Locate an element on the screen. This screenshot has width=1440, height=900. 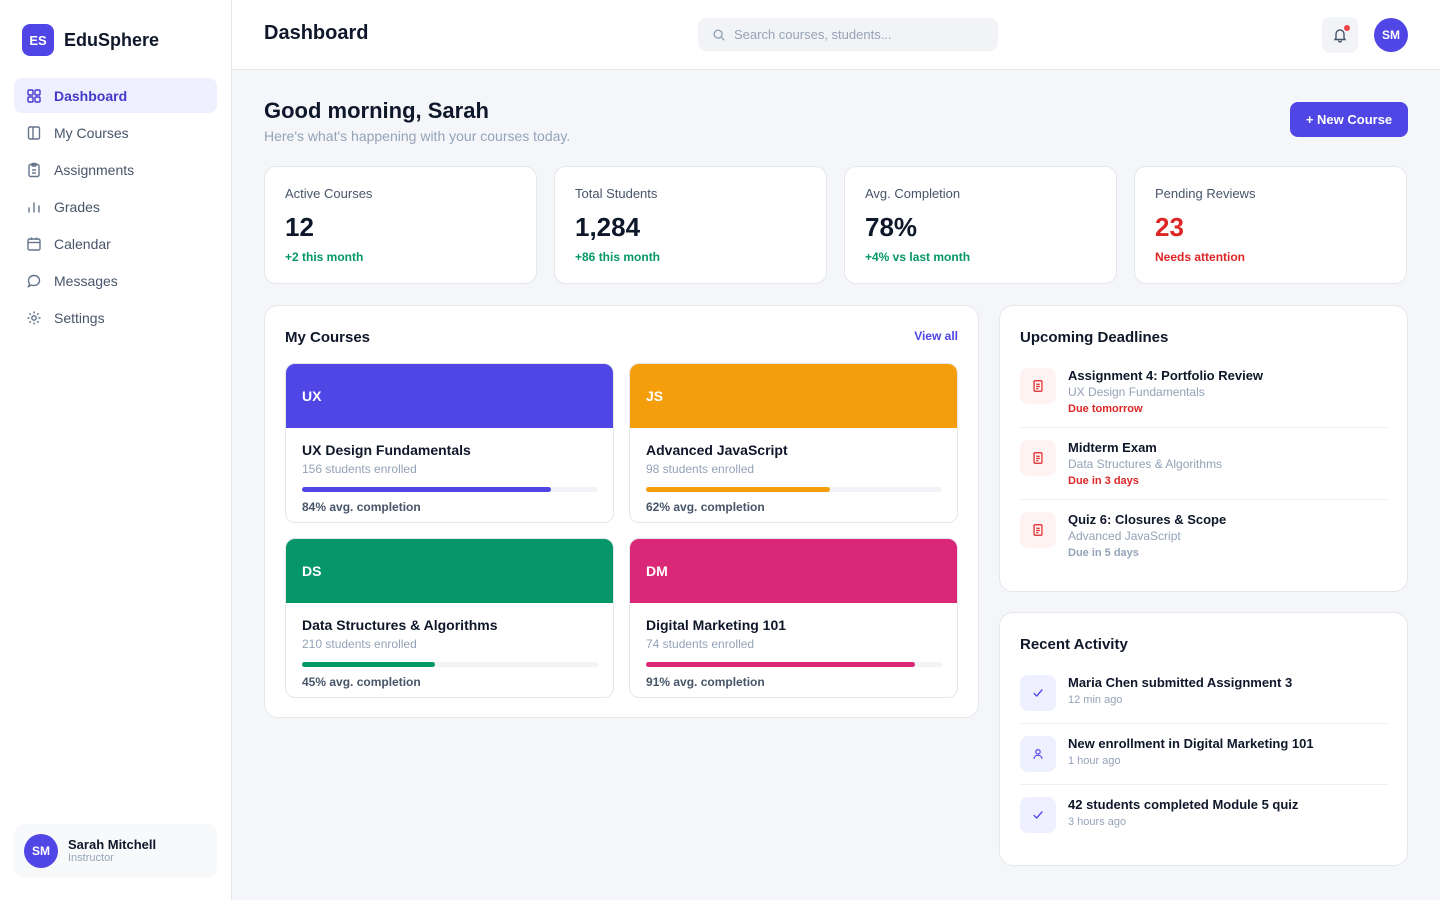
search-box is located at coordinates (848, 34).